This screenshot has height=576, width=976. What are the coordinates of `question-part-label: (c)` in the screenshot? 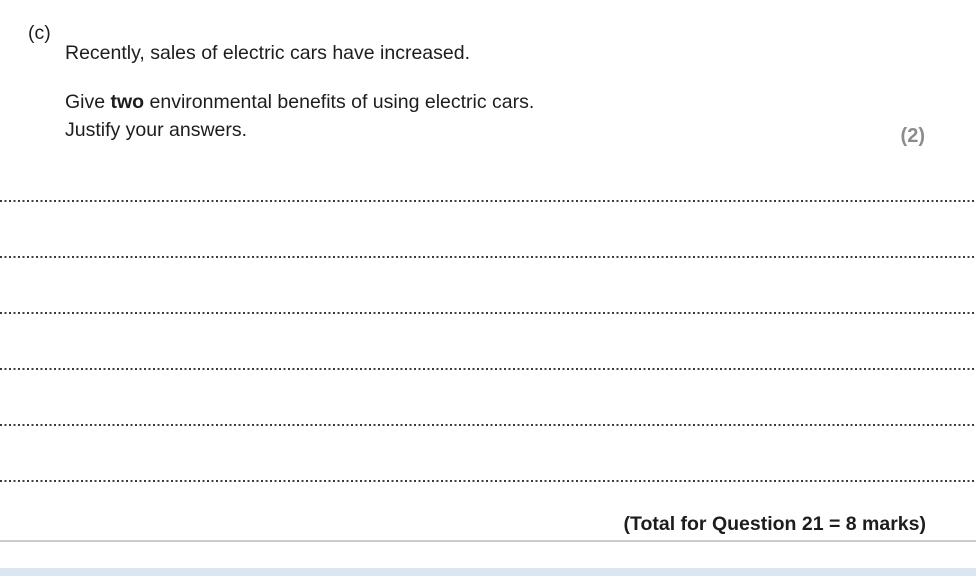 It's located at (39, 33).